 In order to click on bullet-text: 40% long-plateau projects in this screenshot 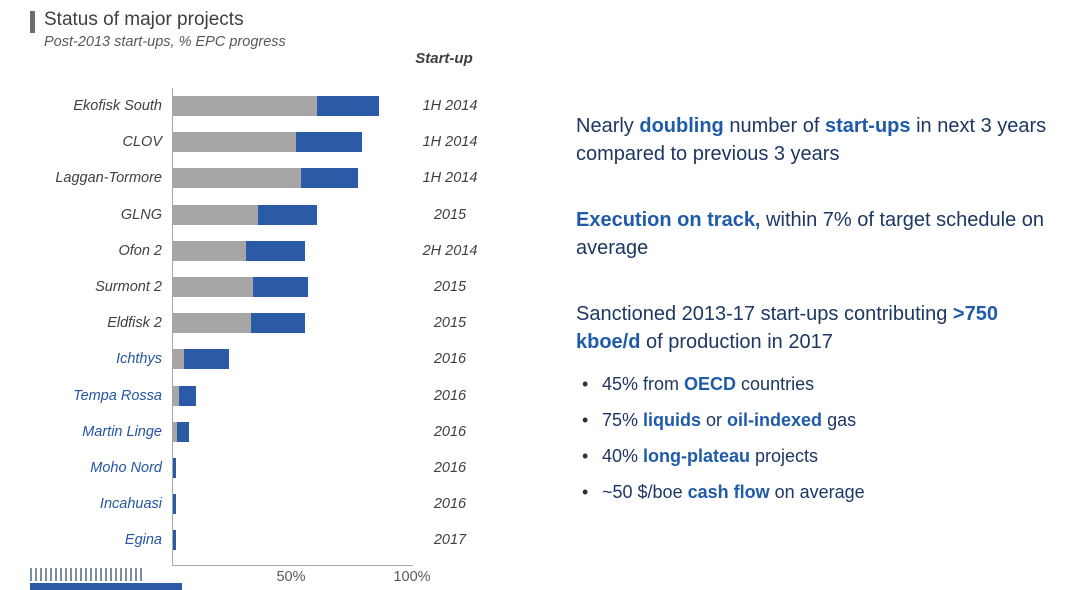, I will do `click(710, 456)`.